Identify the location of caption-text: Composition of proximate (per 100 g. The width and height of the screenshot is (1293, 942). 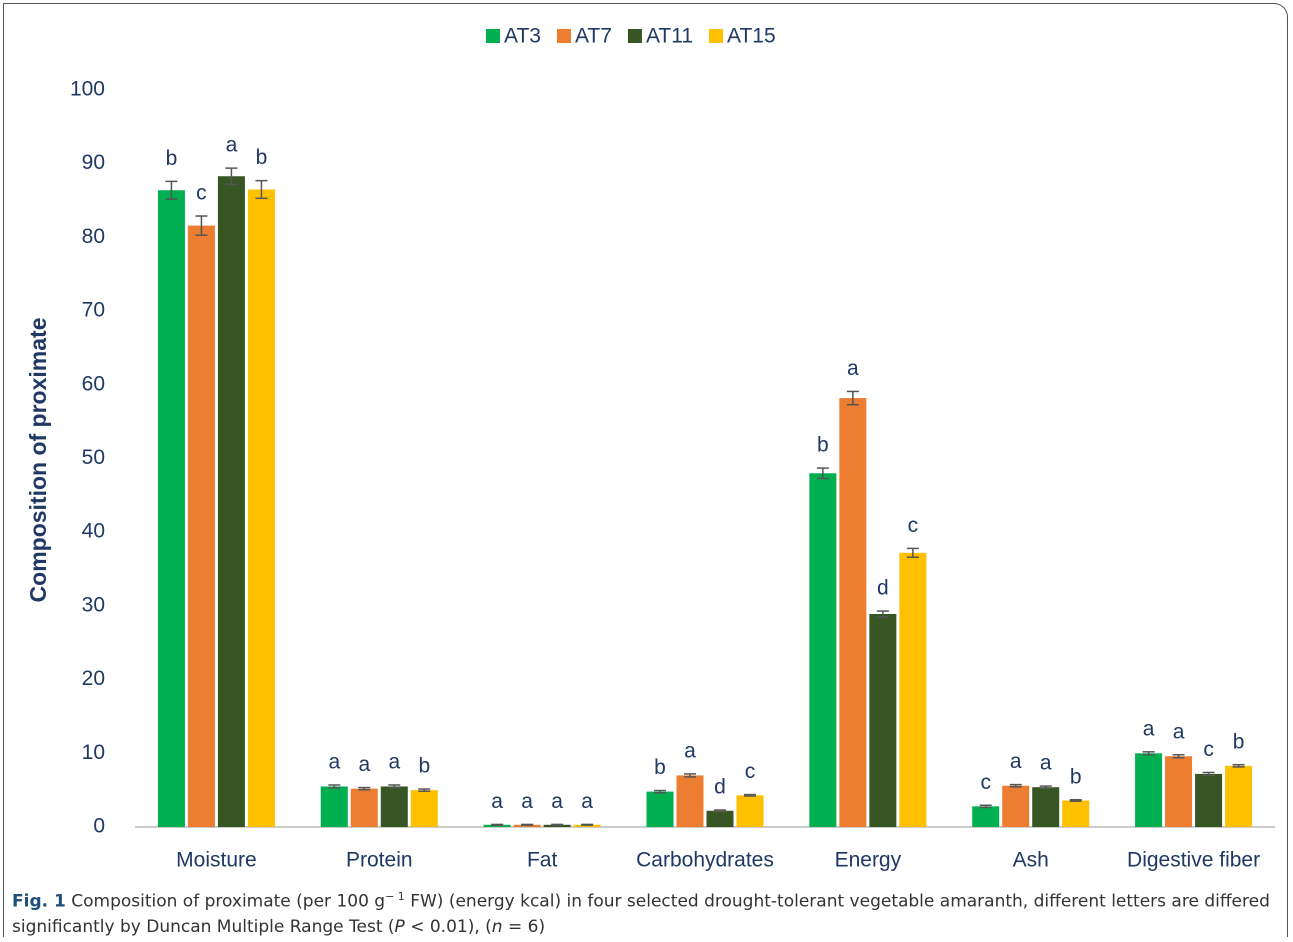
(225, 901).